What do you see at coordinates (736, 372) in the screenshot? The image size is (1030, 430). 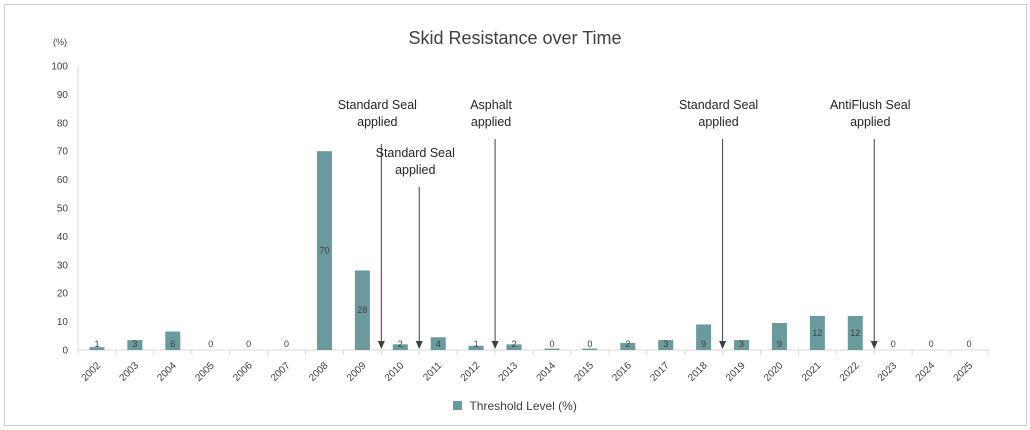 I see `x-tick-label-2019: 2019` at bounding box center [736, 372].